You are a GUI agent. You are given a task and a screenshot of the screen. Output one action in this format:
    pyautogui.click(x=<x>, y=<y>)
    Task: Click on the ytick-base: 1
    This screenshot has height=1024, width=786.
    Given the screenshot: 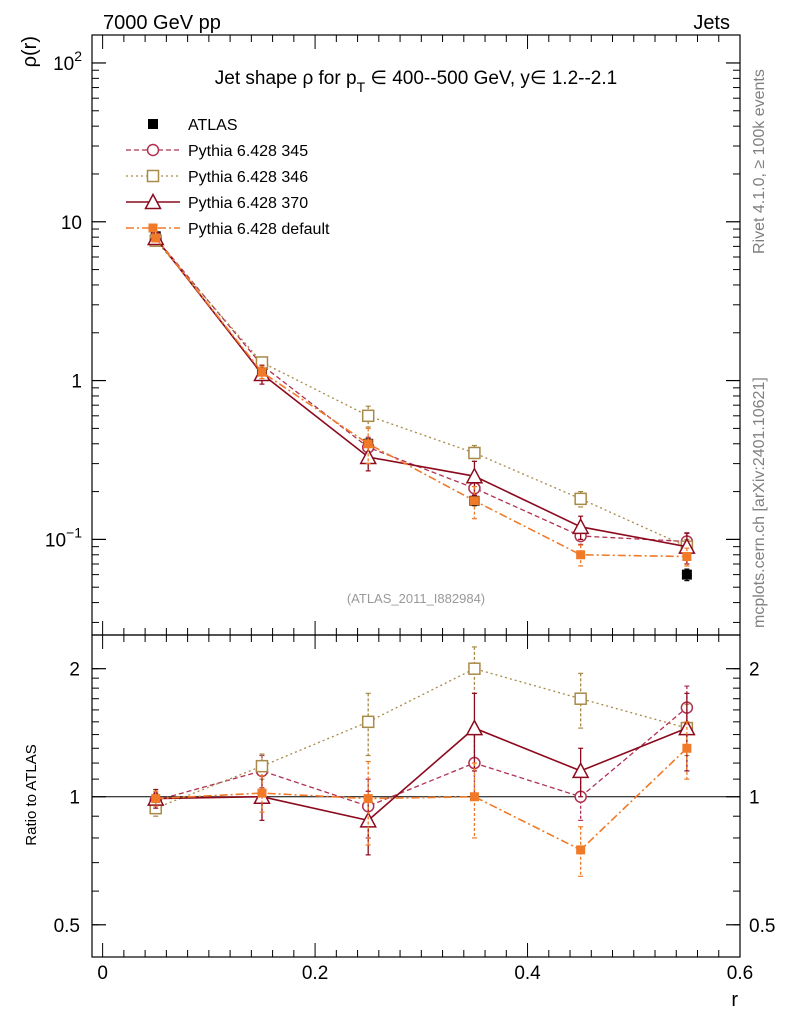 What is the action you would take?
    pyautogui.click(x=76, y=382)
    